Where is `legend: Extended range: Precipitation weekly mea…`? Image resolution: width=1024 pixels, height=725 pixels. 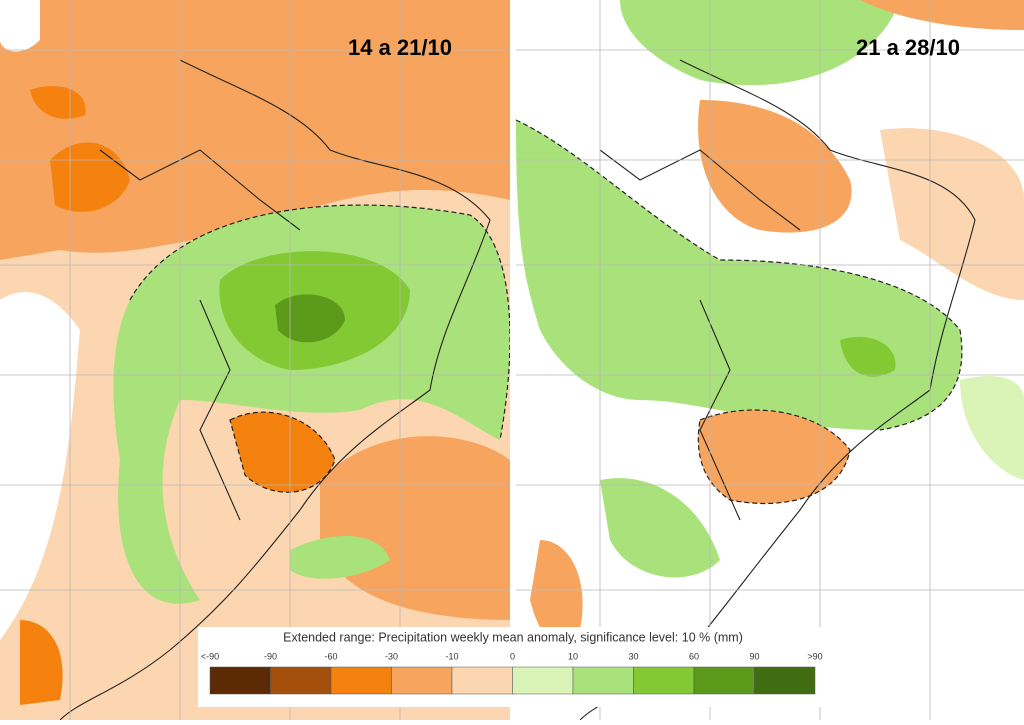 legend: Extended range: Precipitation weekly mea… is located at coordinates (513, 667).